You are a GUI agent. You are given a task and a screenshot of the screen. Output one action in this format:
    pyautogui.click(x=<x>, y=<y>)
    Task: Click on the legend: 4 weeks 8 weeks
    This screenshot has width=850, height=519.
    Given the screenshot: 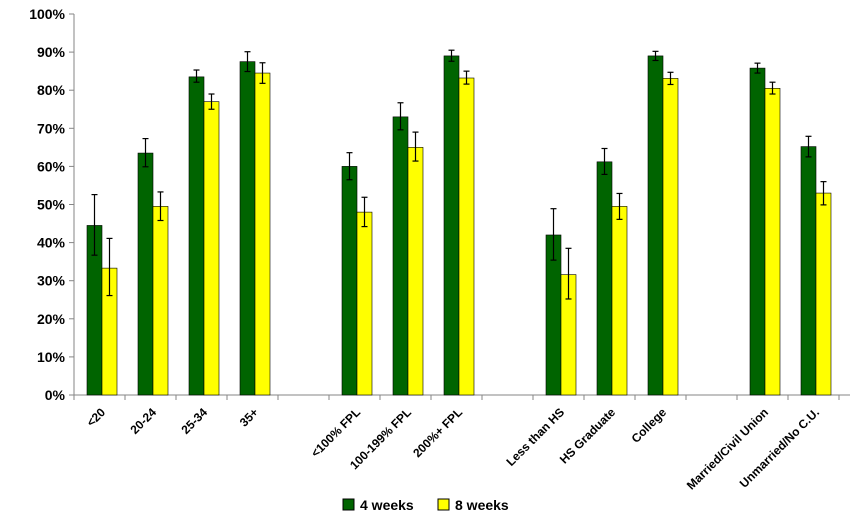 What is the action you would take?
    pyautogui.click(x=425, y=505)
    